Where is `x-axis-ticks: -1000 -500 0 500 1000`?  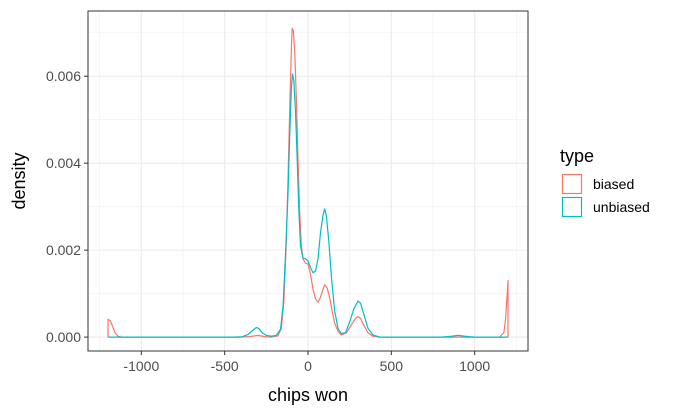
x-axis-ticks: -1000 -500 0 500 1000 is located at coordinates (306, 362).